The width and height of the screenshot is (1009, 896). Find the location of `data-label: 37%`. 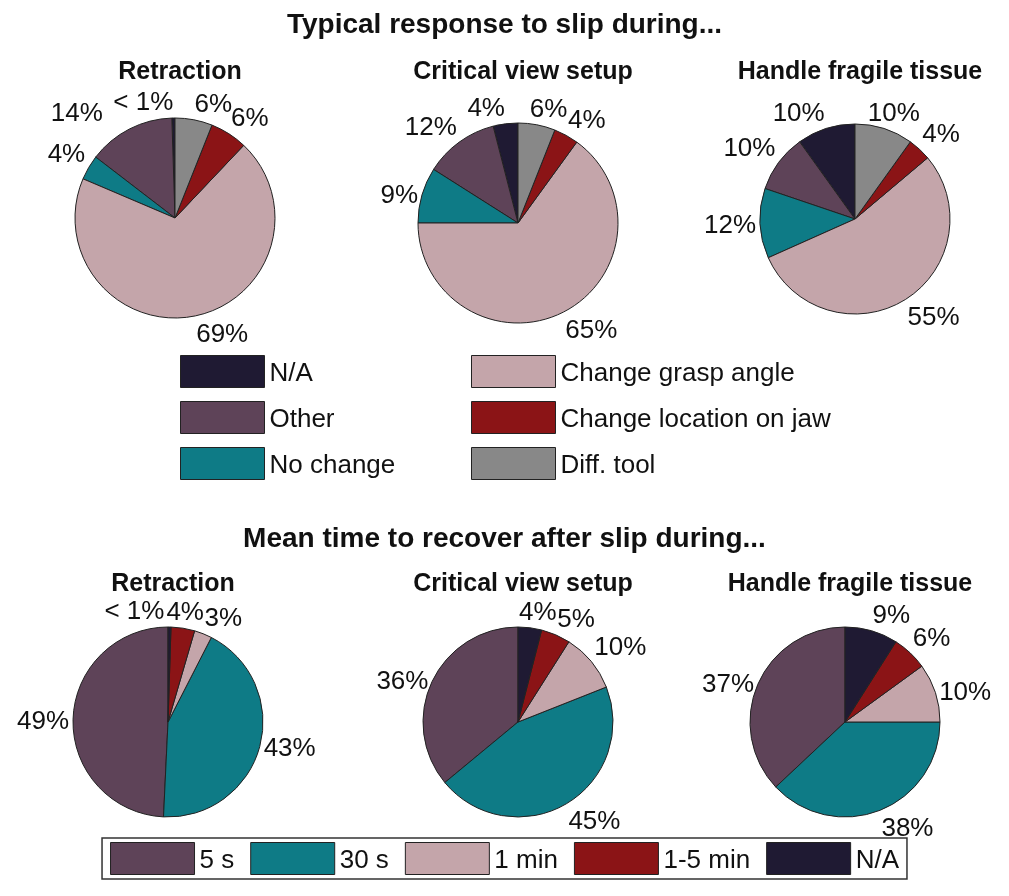

data-label: 37% is located at coordinates (728, 682).